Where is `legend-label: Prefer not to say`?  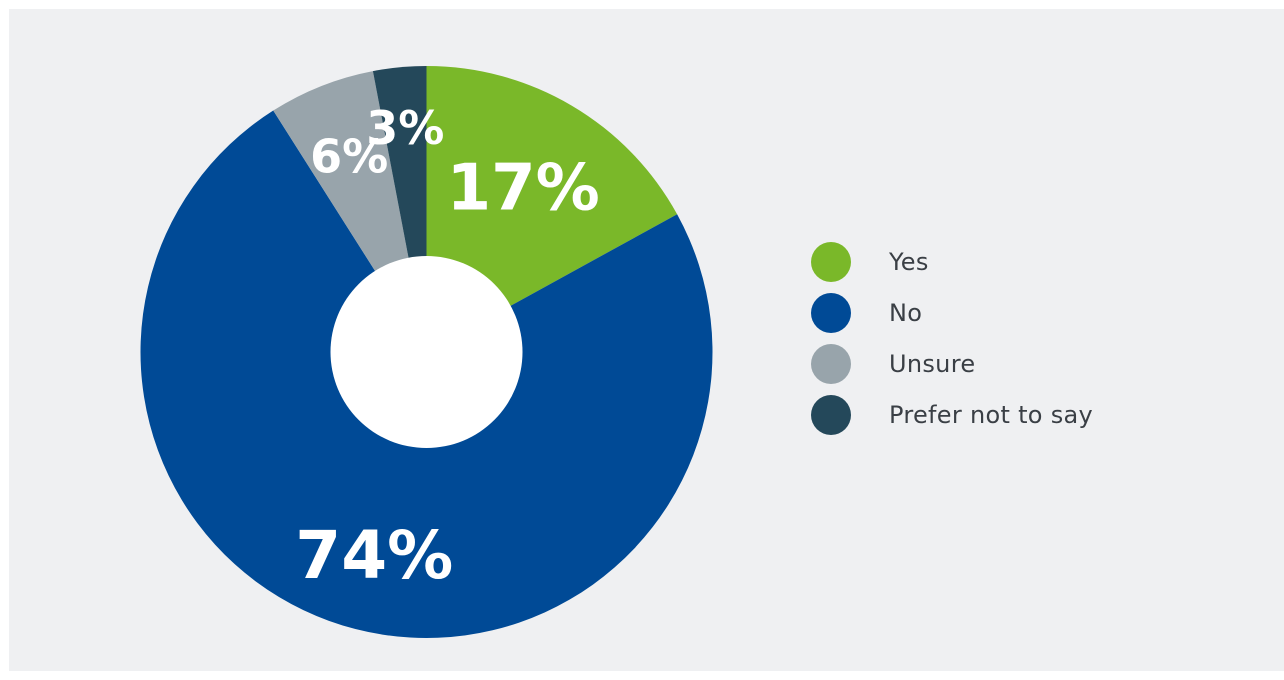
legend-label: Prefer not to say is located at coordinates (991, 415).